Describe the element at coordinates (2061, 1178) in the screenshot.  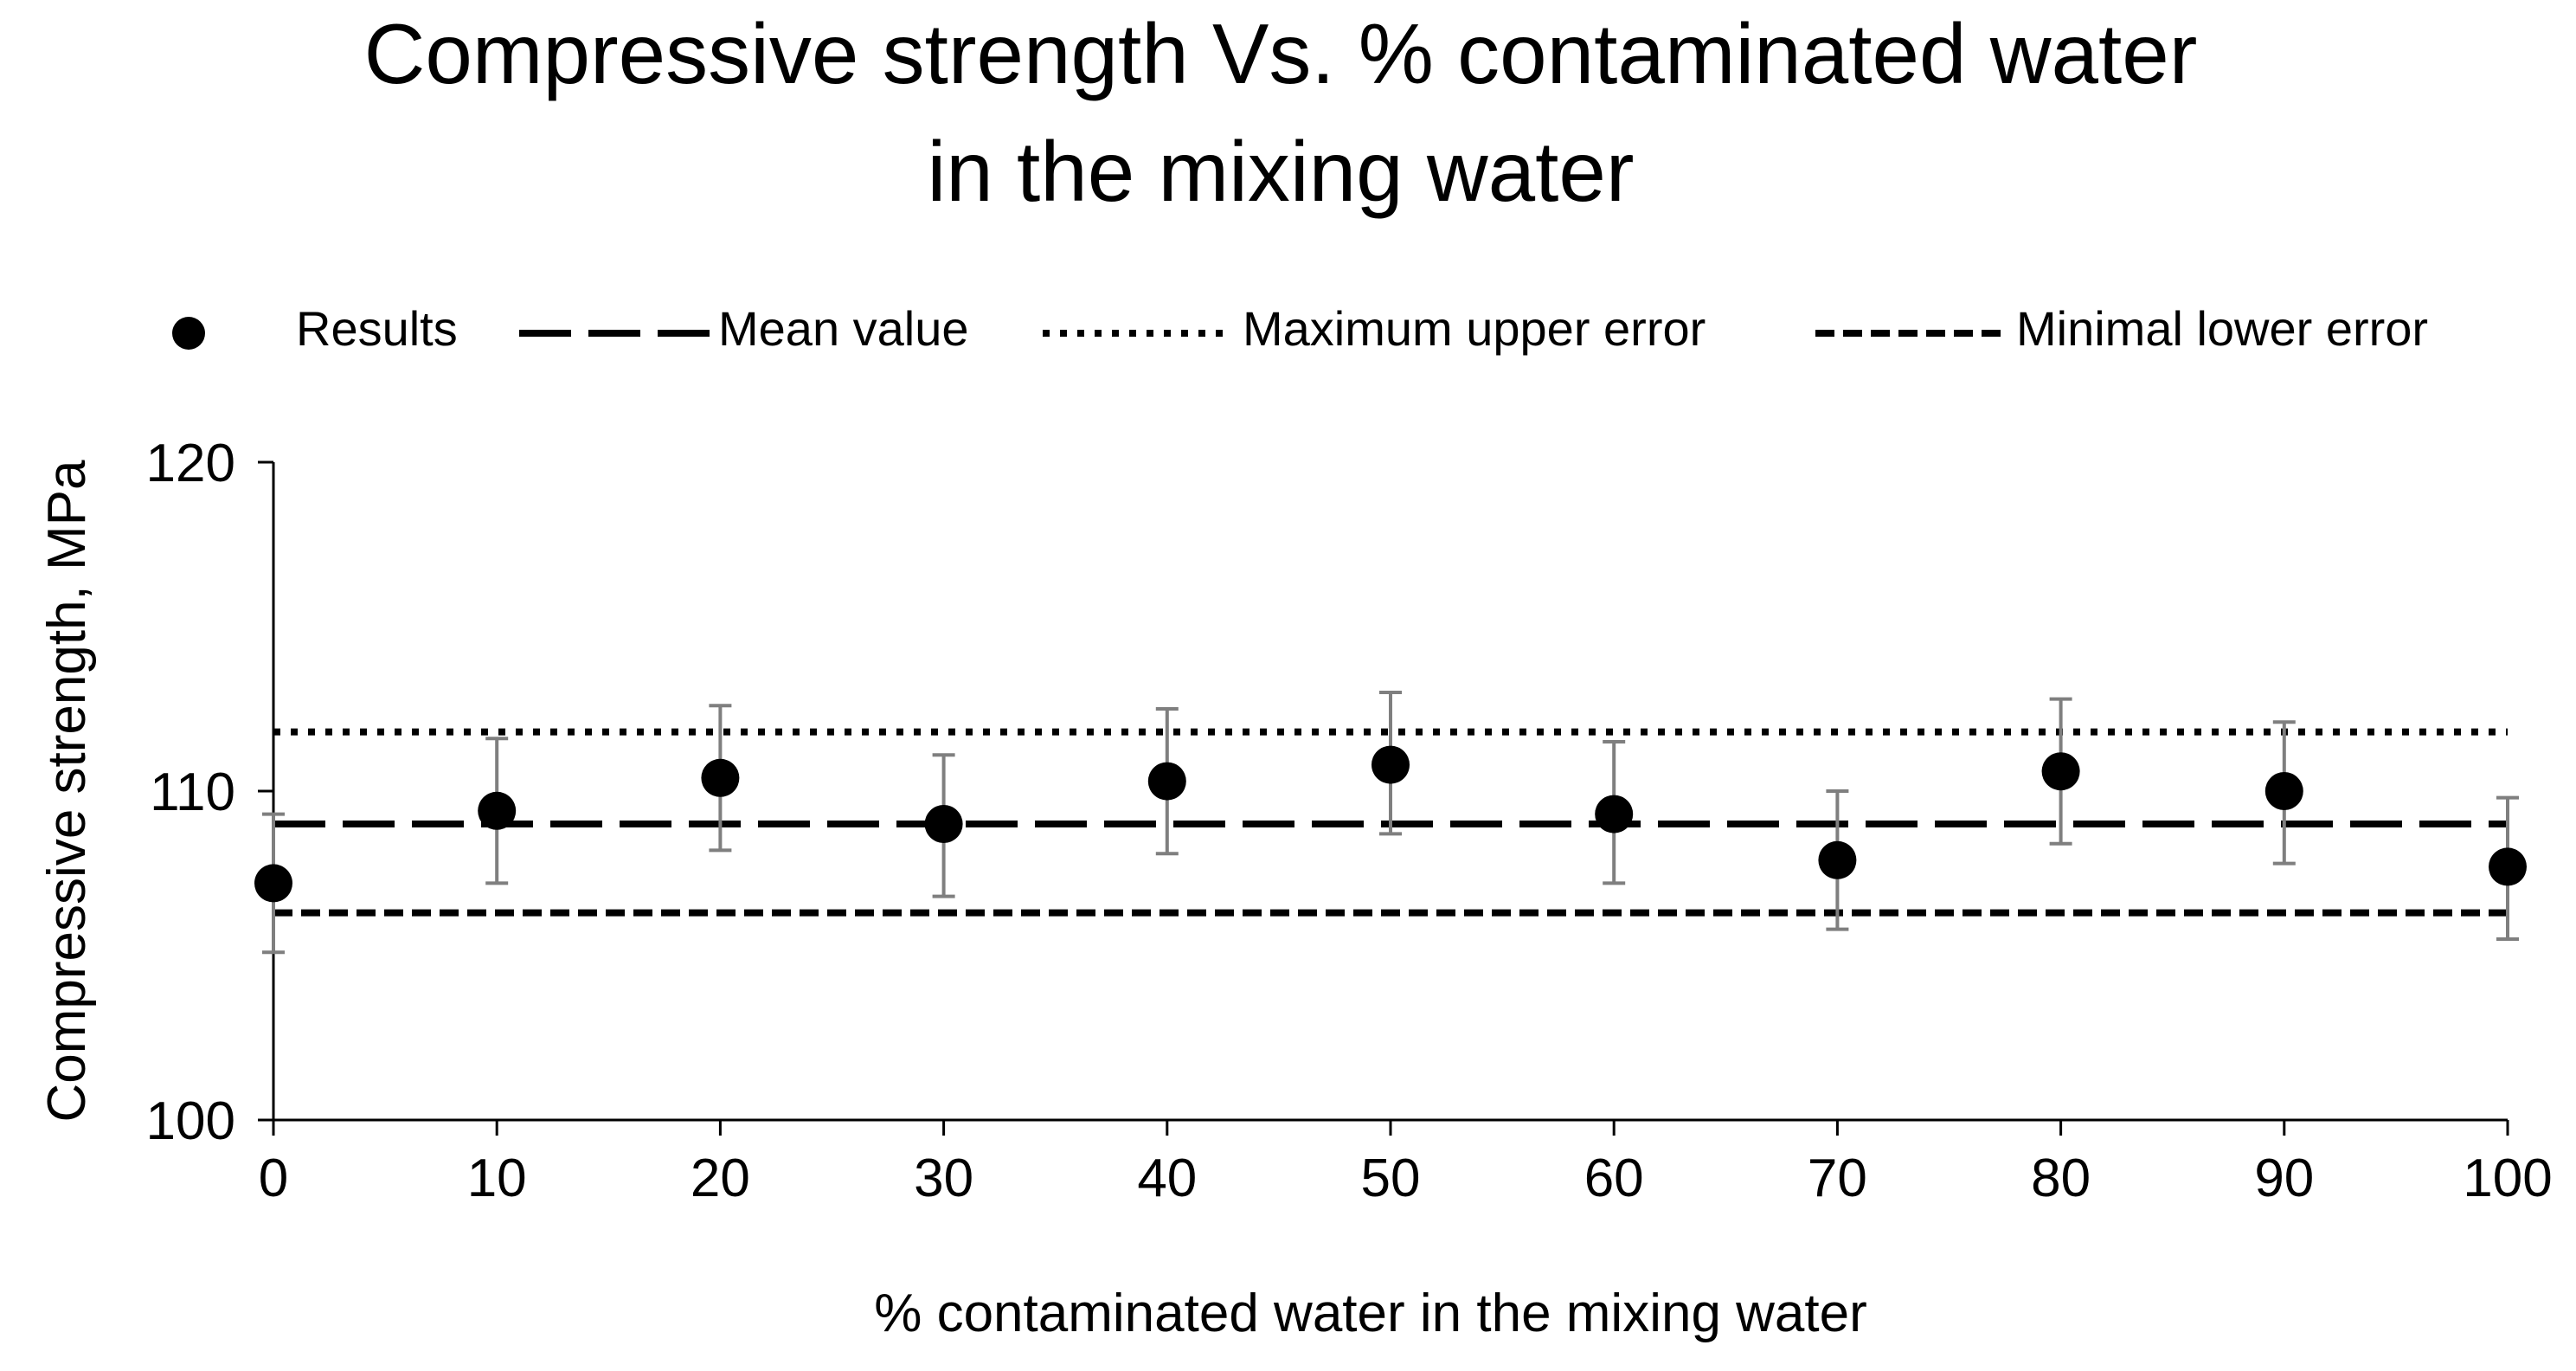
I see `x-tick-label: 80` at that location.